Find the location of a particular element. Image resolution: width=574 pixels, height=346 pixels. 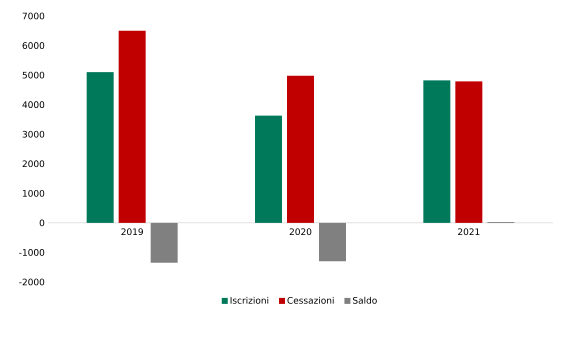

y-tick-label: 4000 is located at coordinates (33, 104).